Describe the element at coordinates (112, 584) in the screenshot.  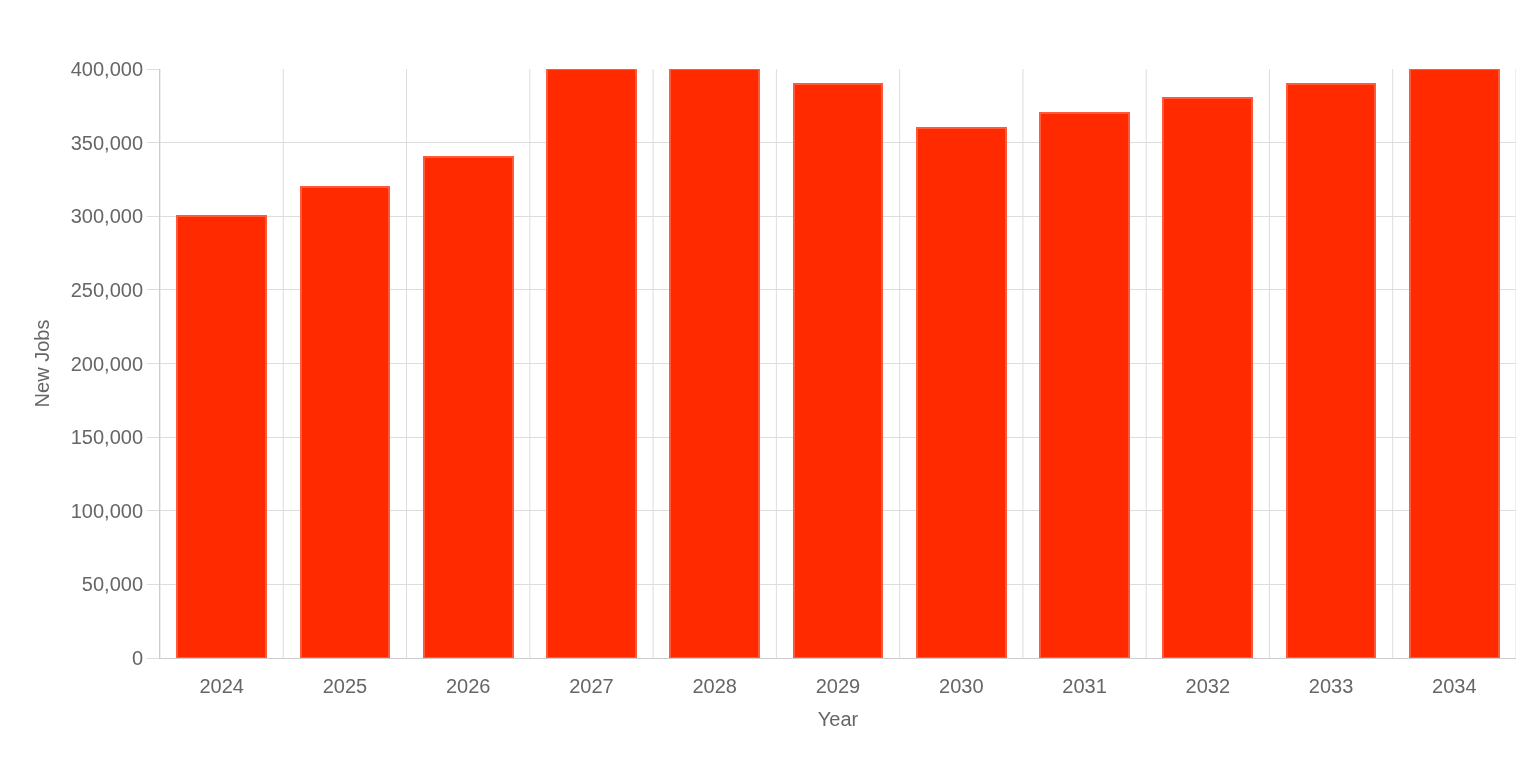
I see `y-tick-label: 50,000` at that location.